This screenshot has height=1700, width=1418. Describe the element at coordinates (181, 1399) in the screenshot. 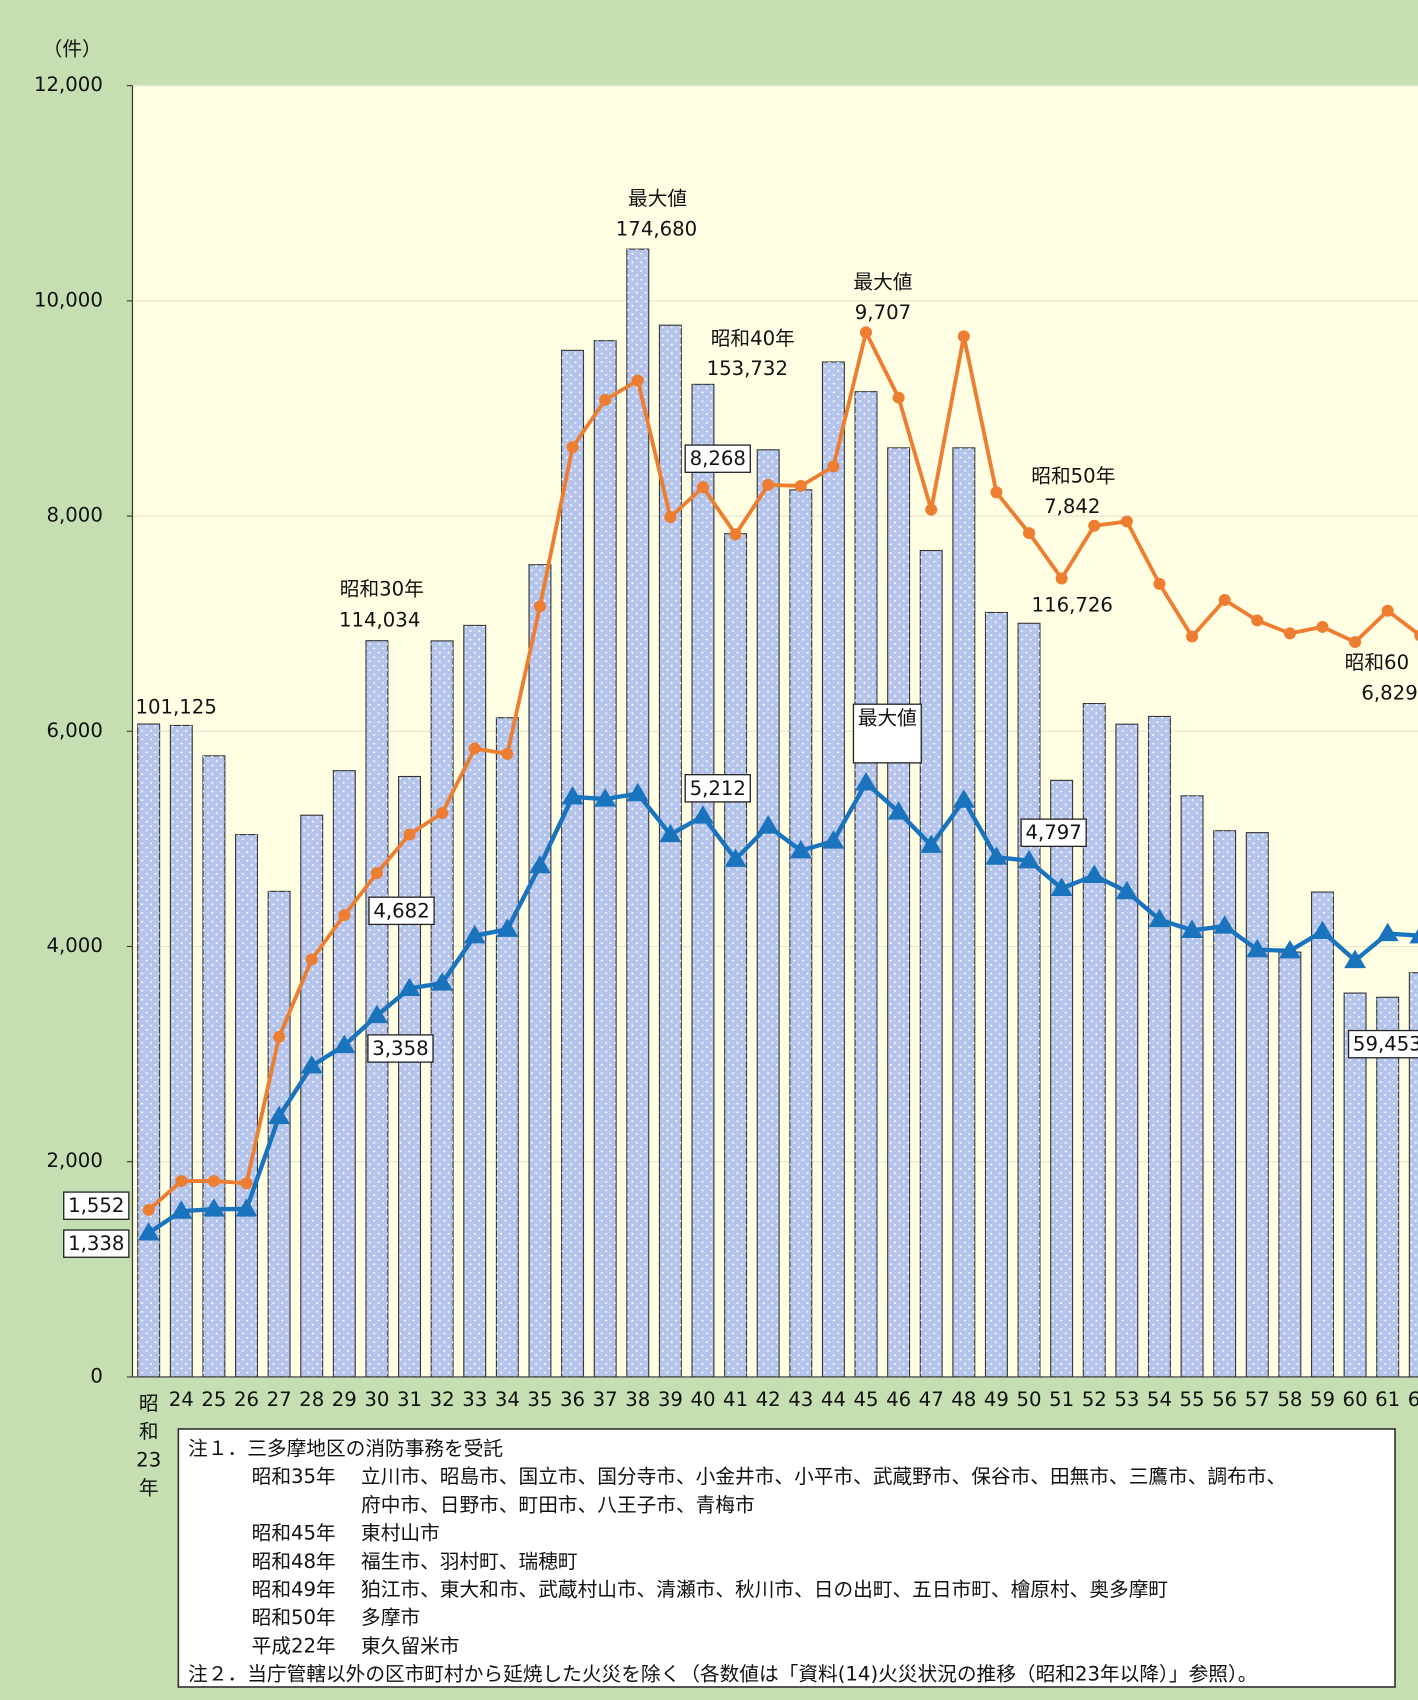

I see `x-tick-label: 24` at that location.